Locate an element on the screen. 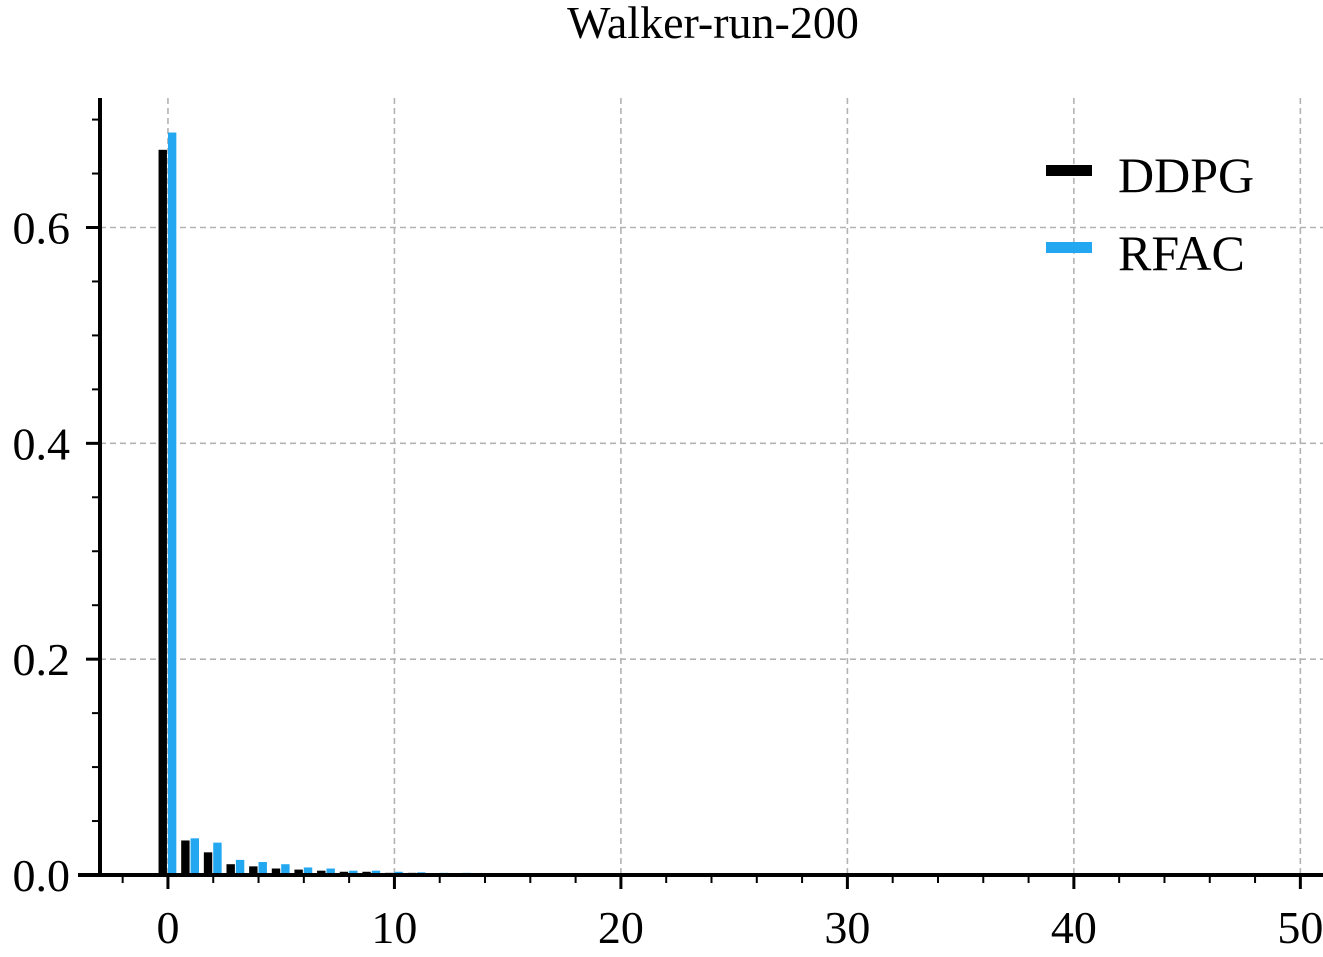 This screenshot has width=1323, height=957. legend-swatch-ddpg is located at coordinates (1069, 170).